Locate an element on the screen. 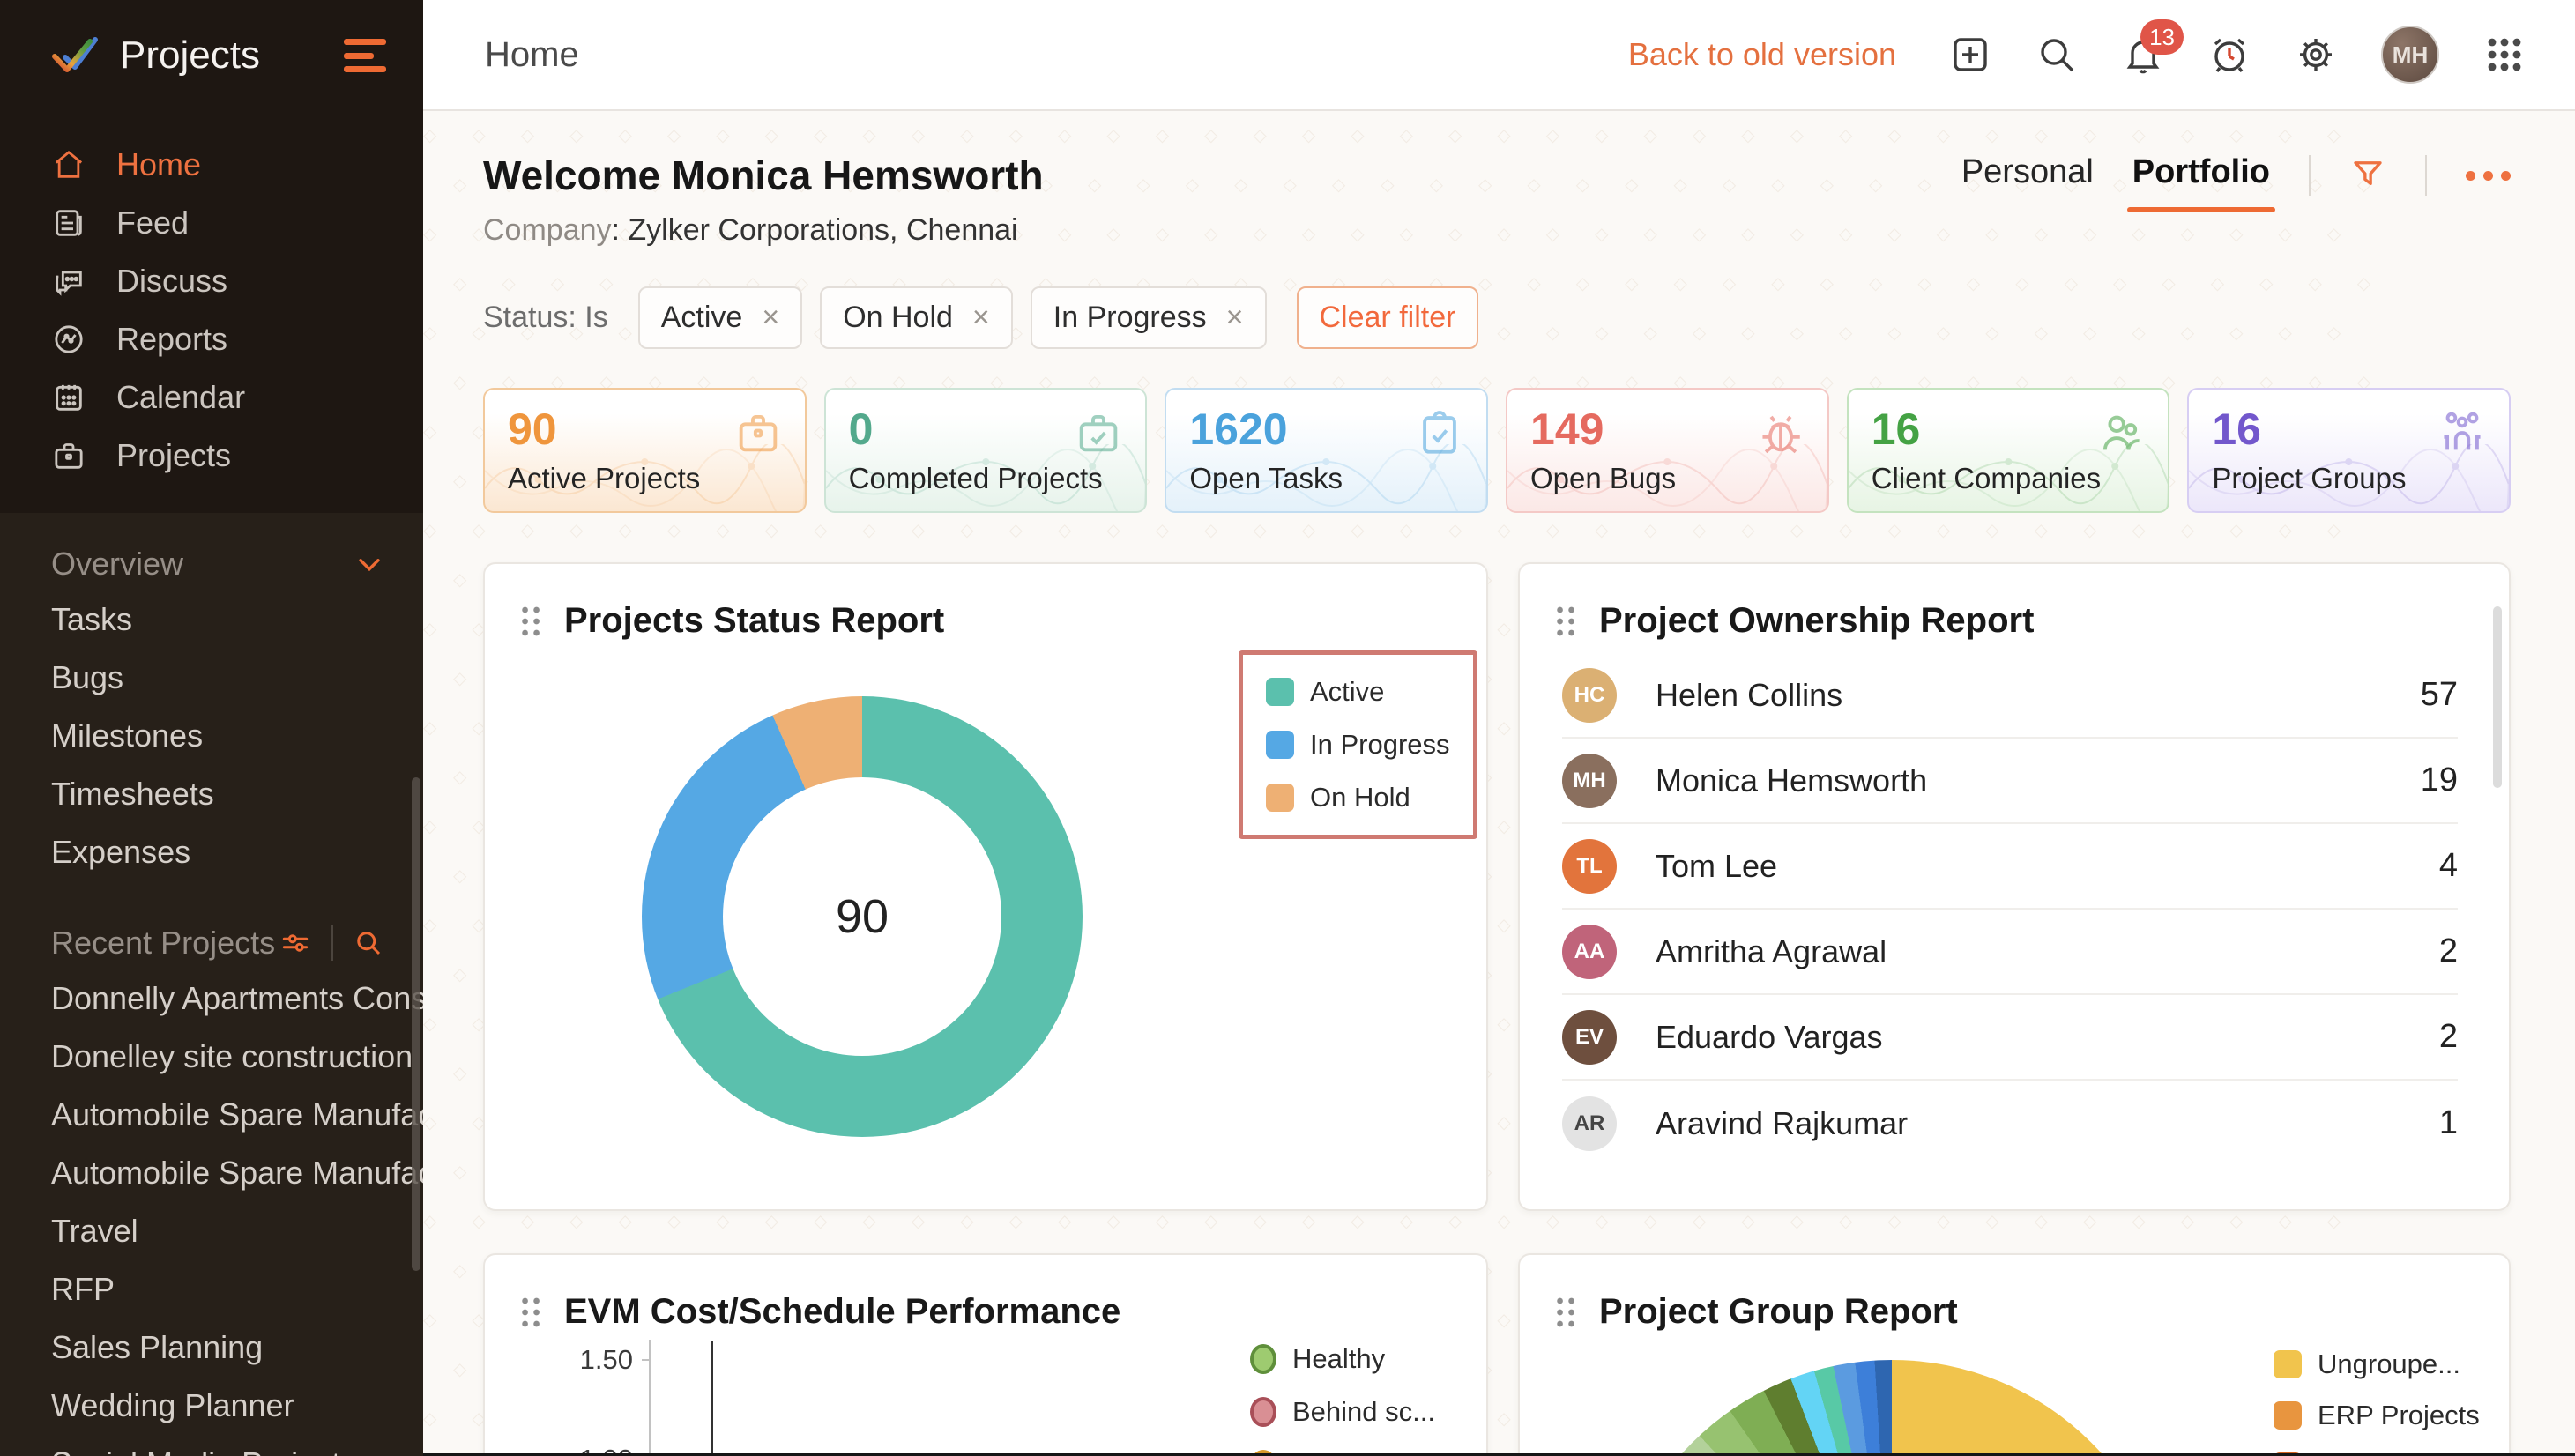 This screenshot has height=1456, width=2575. filter-chips: Active × On Hold × In Progress × is located at coordinates (952, 317).